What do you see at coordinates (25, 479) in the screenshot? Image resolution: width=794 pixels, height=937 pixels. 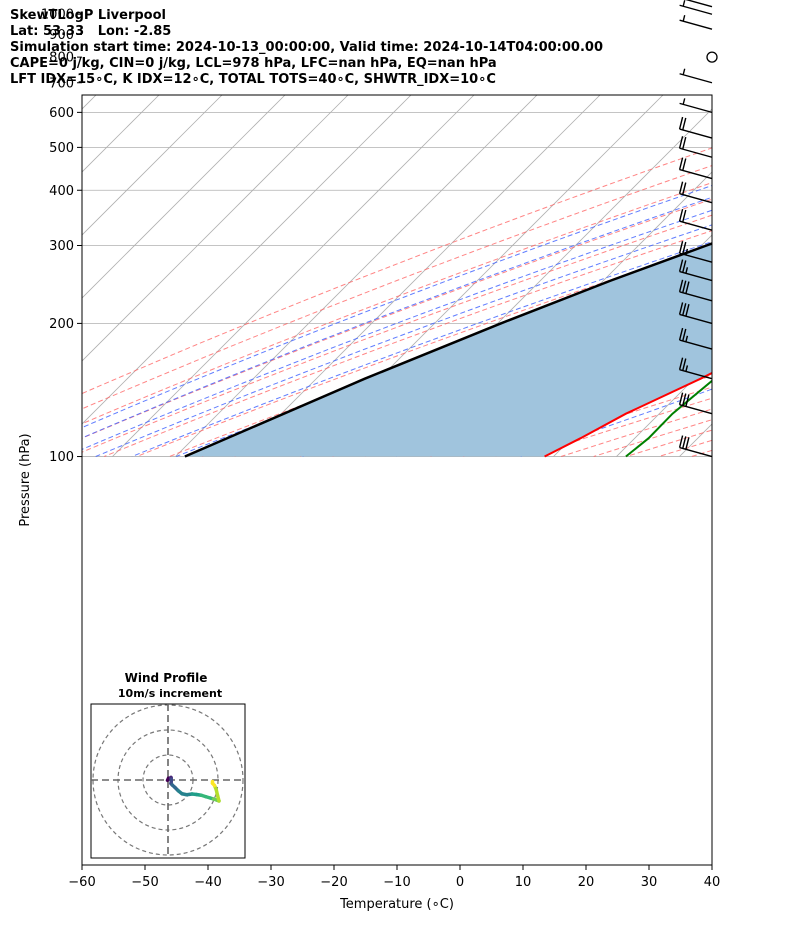 I see `y-axis-label: Pressure (hPa)` at bounding box center [25, 479].